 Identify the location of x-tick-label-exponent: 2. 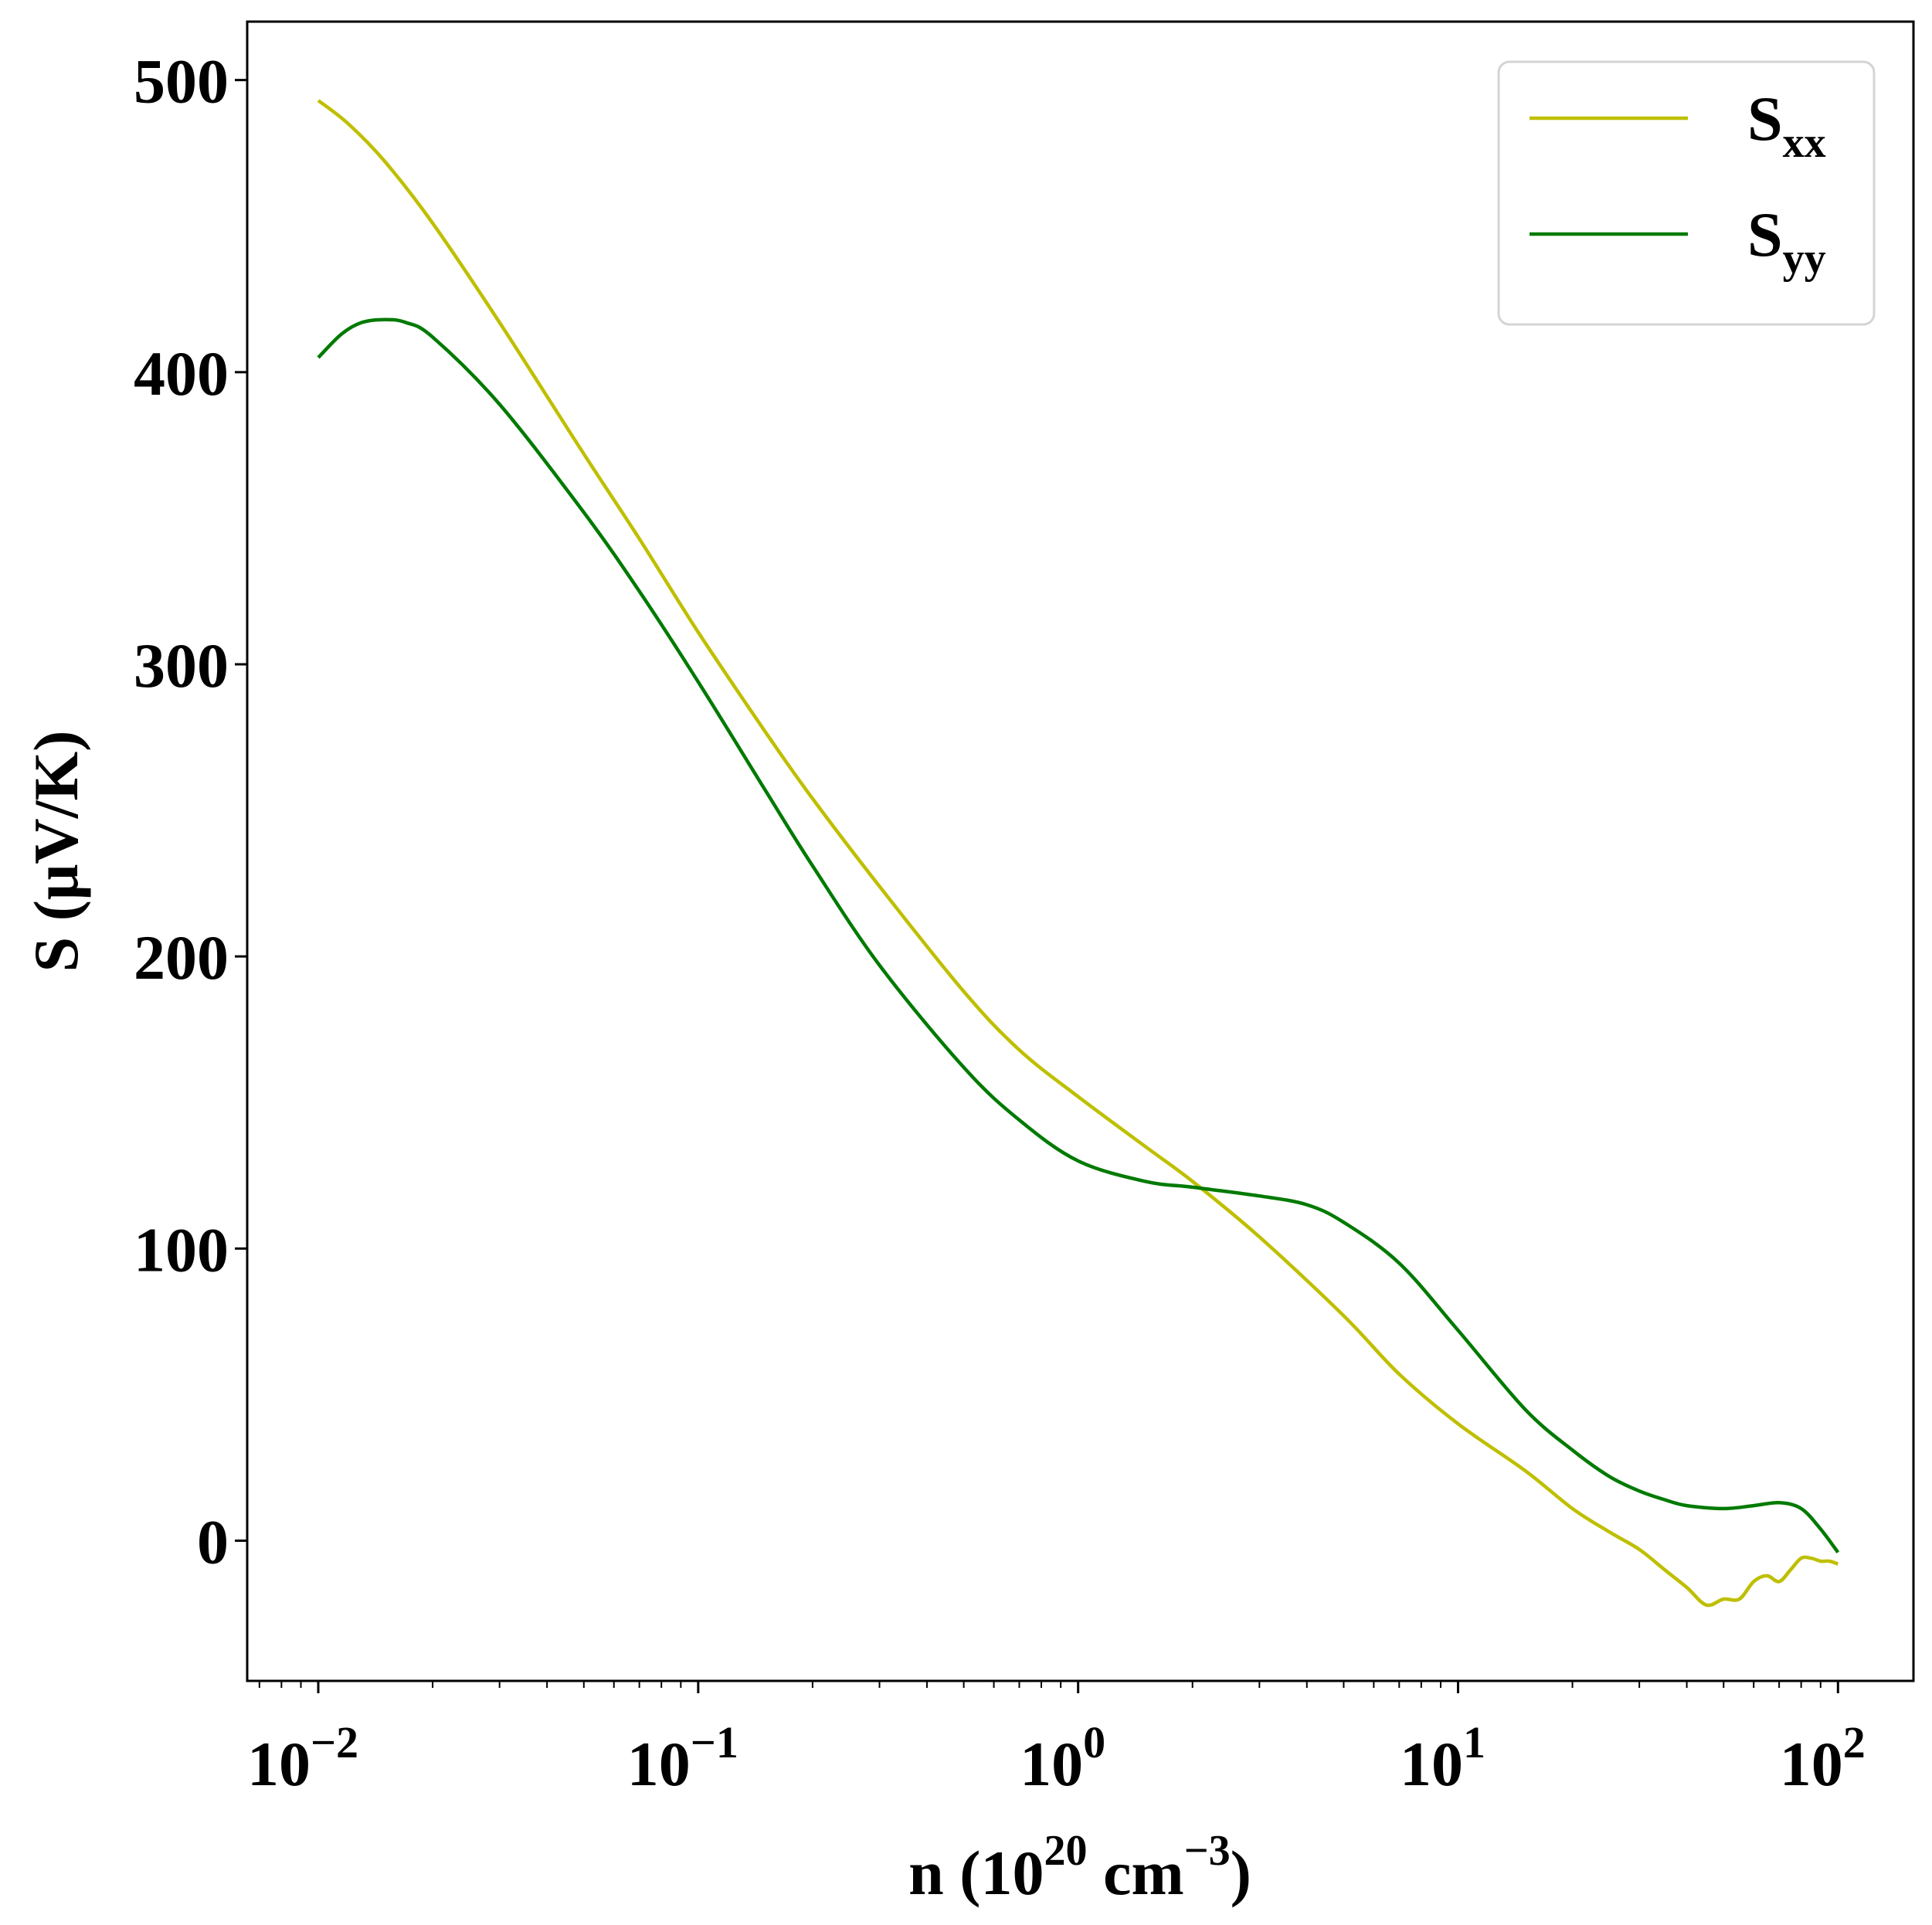
(1855, 1742).